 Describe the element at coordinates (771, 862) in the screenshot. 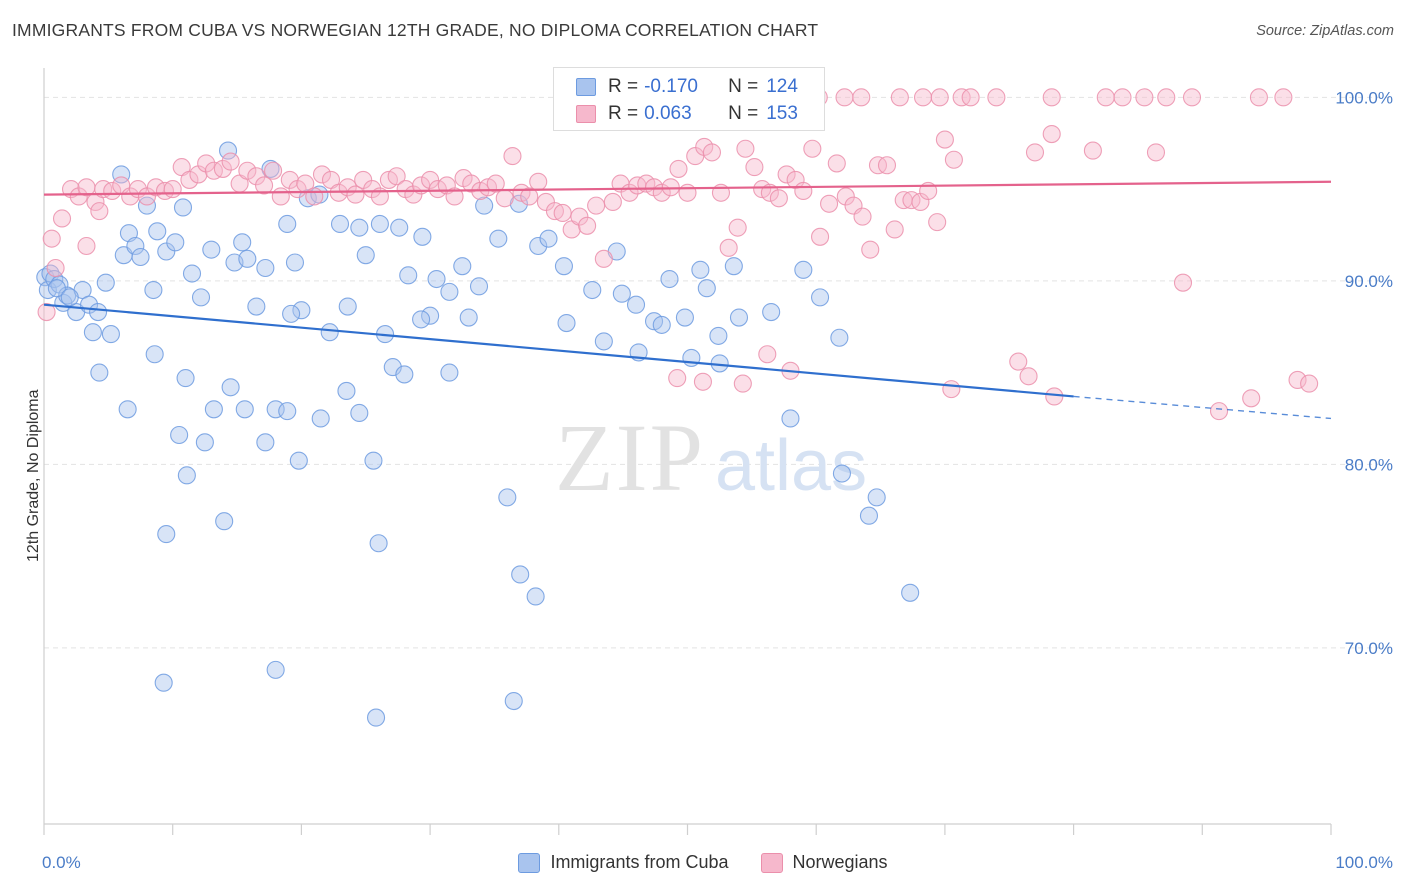

I see `bottom-legend-swatch-norwegians` at that location.